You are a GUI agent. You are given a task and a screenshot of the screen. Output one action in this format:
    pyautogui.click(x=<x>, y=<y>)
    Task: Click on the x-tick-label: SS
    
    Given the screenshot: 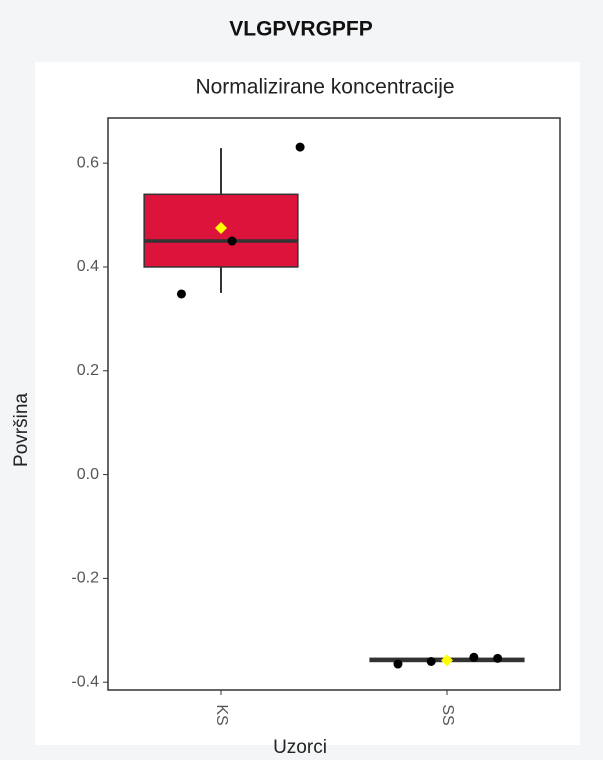 What is the action you would take?
    pyautogui.click(x=447, y=714)
    